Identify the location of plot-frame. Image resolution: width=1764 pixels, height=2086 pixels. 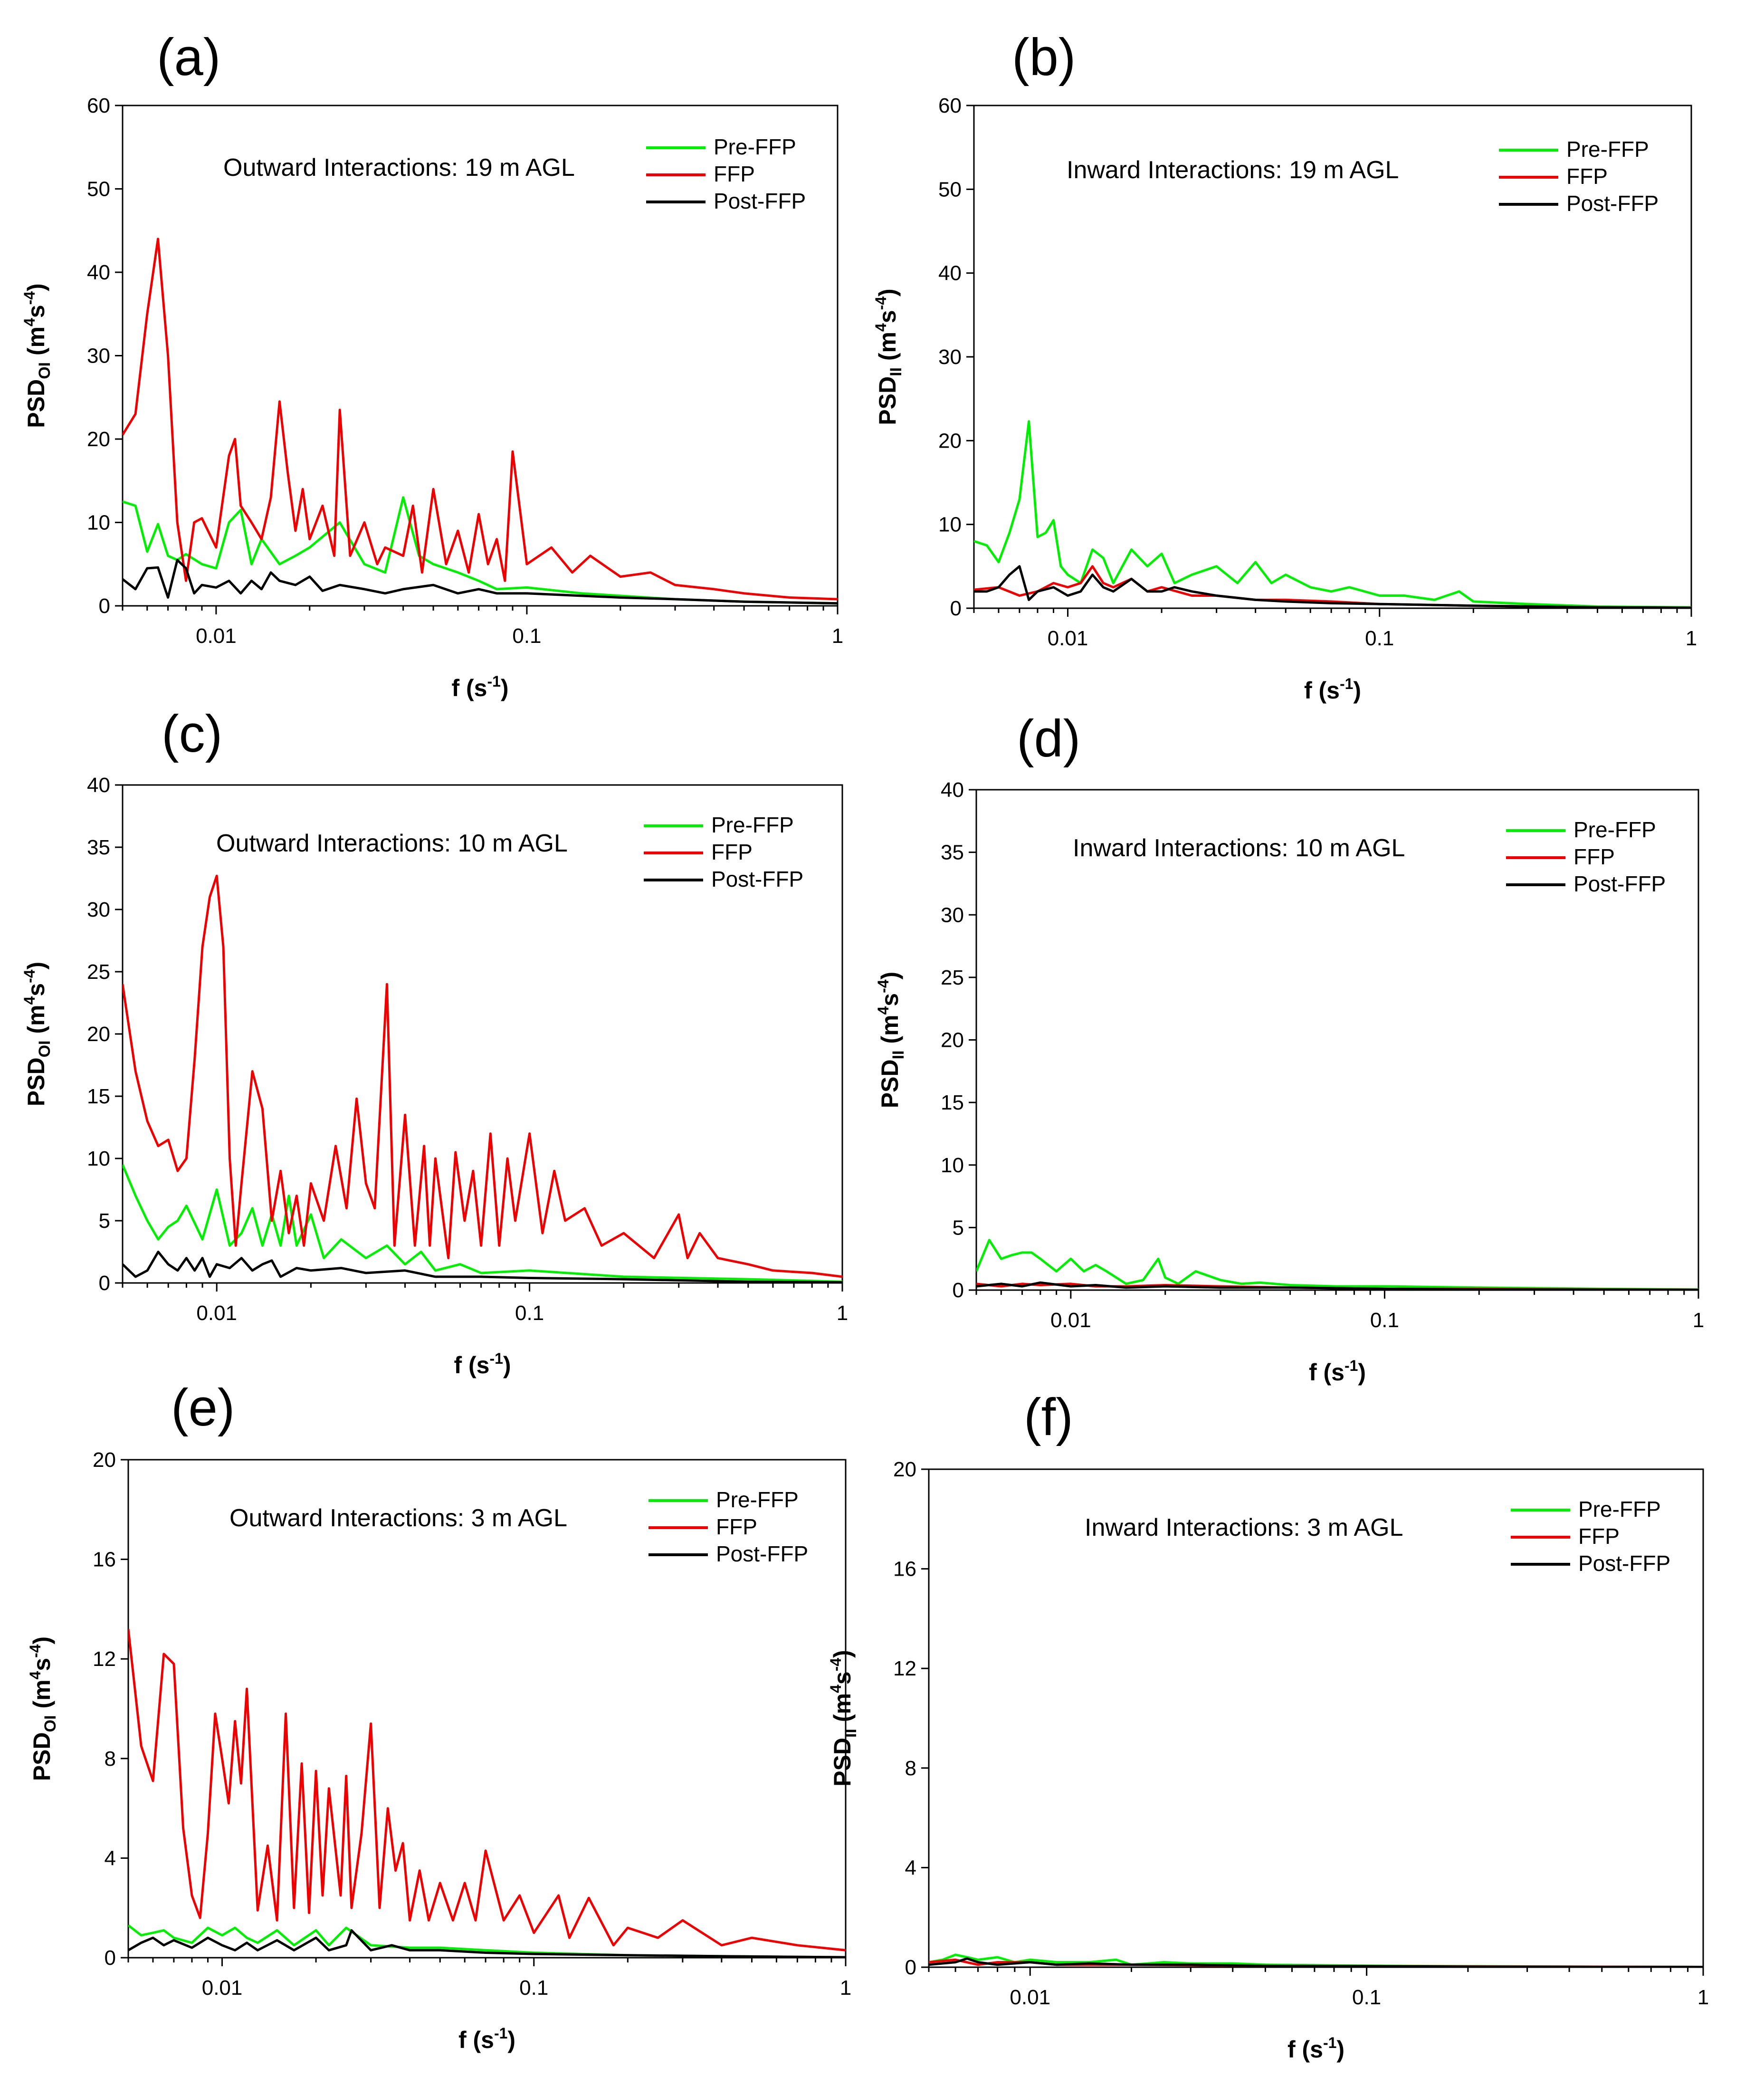
(487, 1709).